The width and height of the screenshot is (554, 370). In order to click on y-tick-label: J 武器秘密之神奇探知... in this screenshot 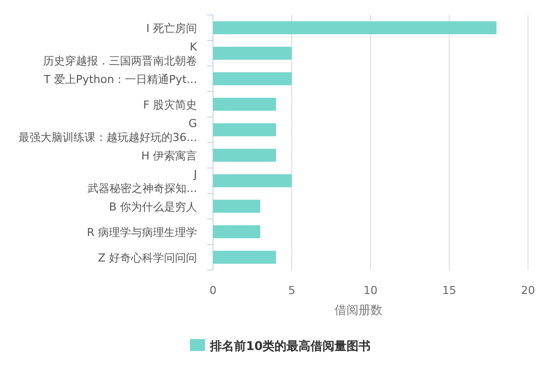, I will do `click(142, 181)`.